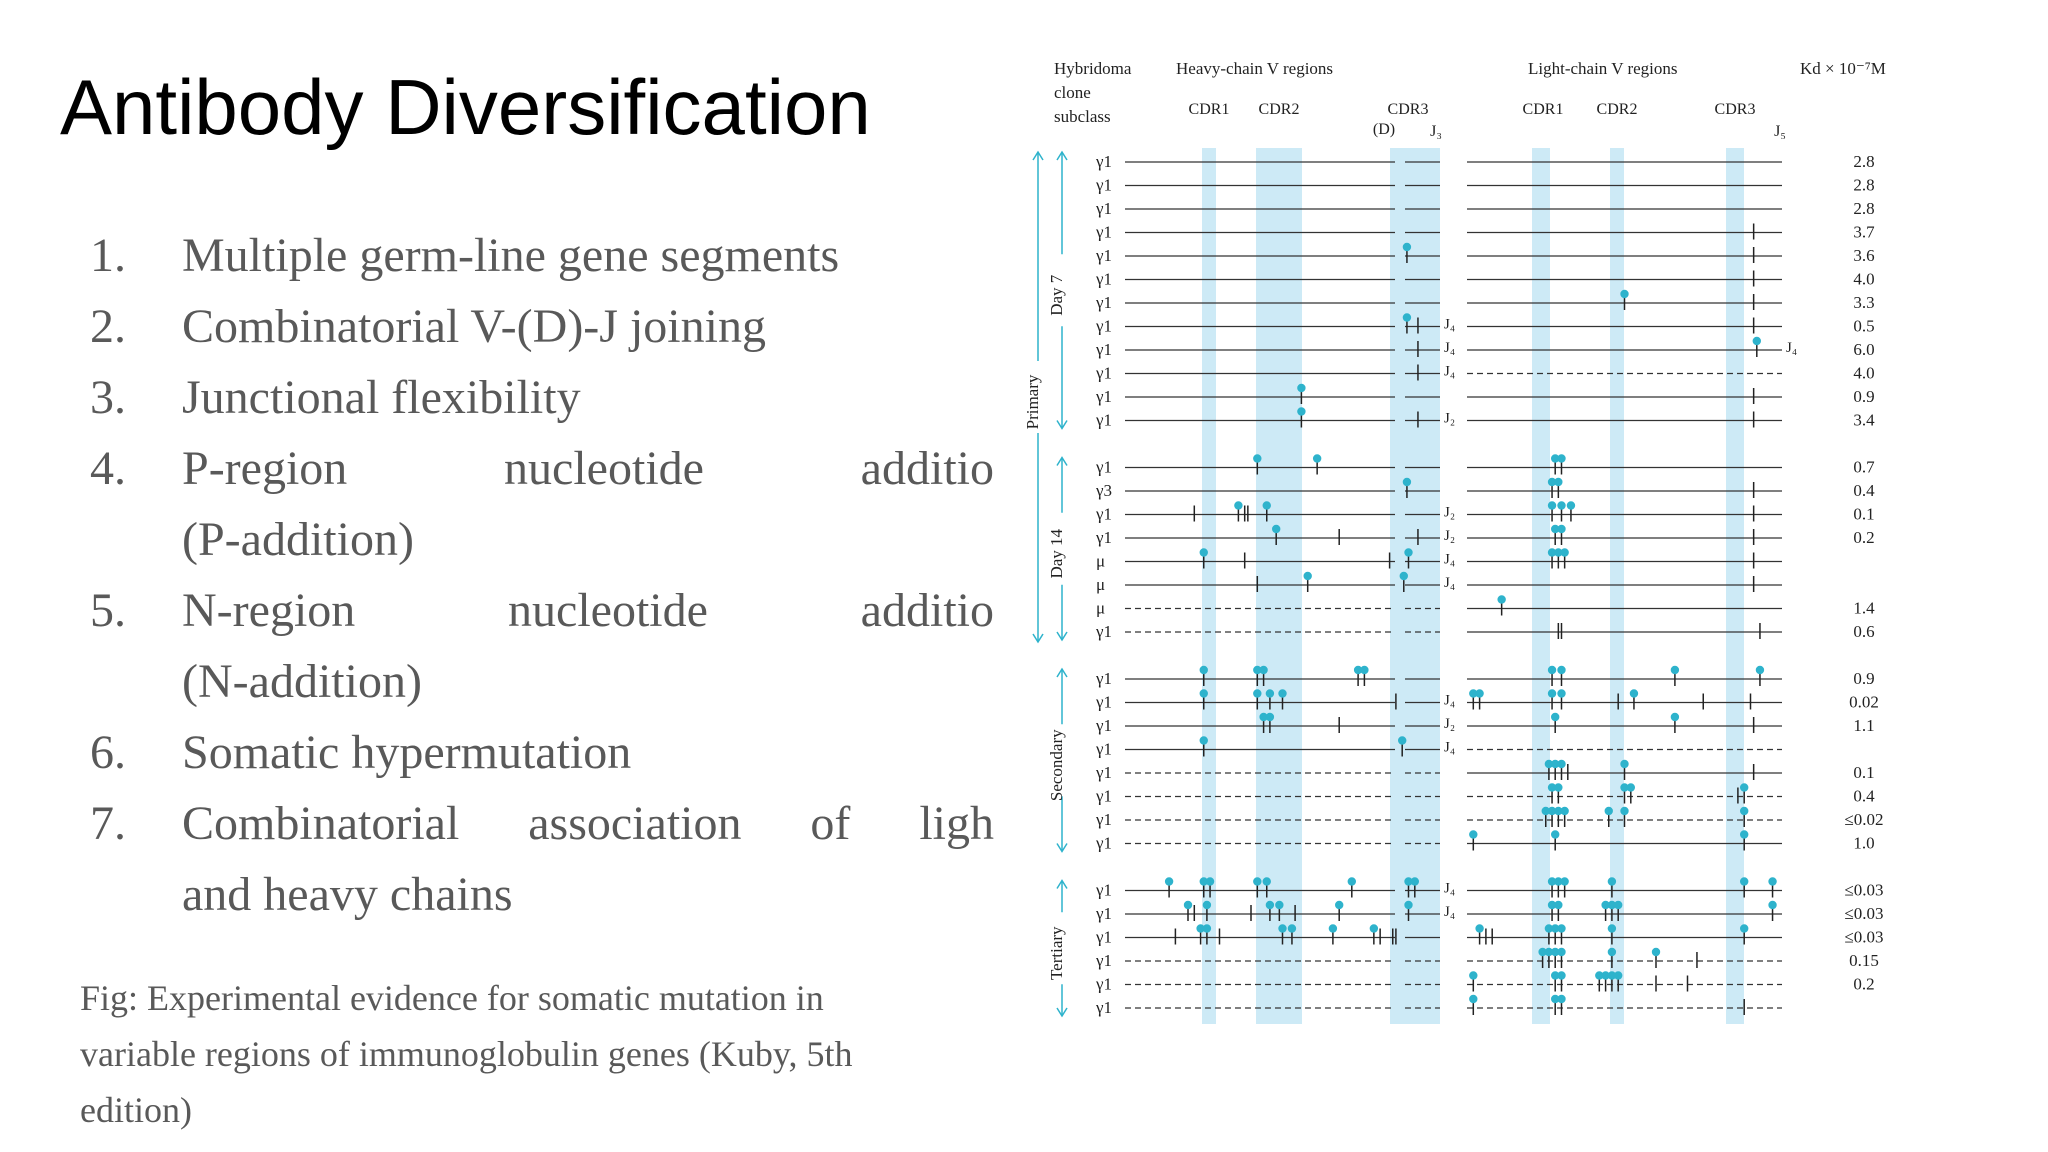 This screenshot has width=2048, height=1152. I want to click on row-kd-value: 3.4, so click(1864, 420).